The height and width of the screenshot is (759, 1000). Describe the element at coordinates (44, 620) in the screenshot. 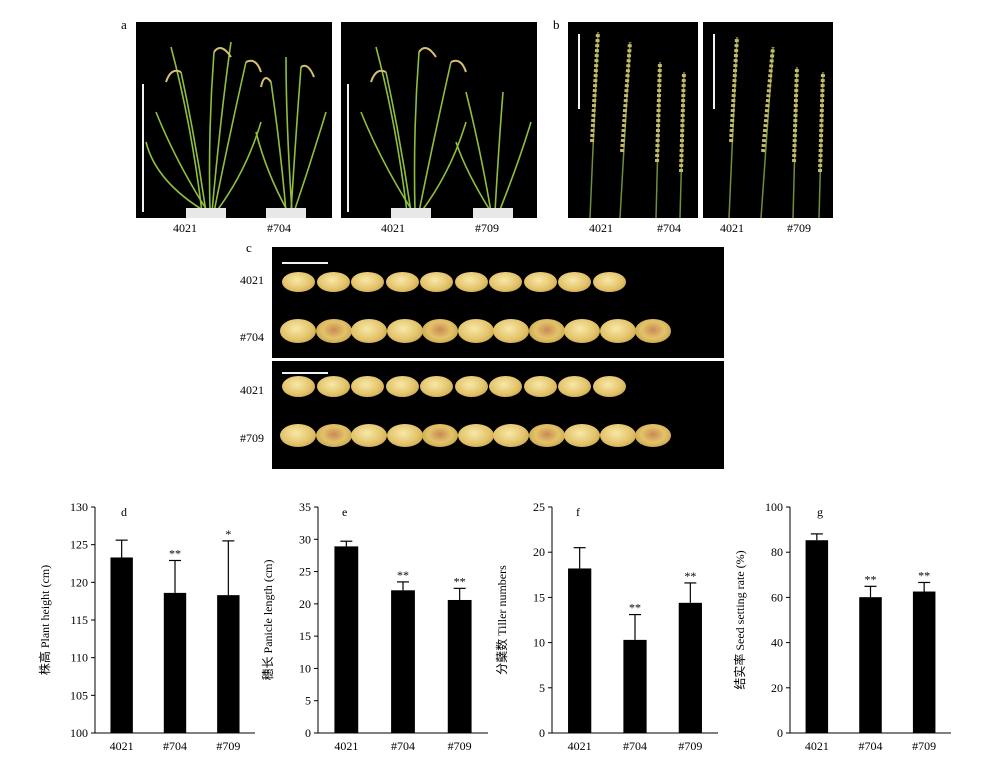

I see `y-axis-label: 株高 Plant height (cm)` at that location.